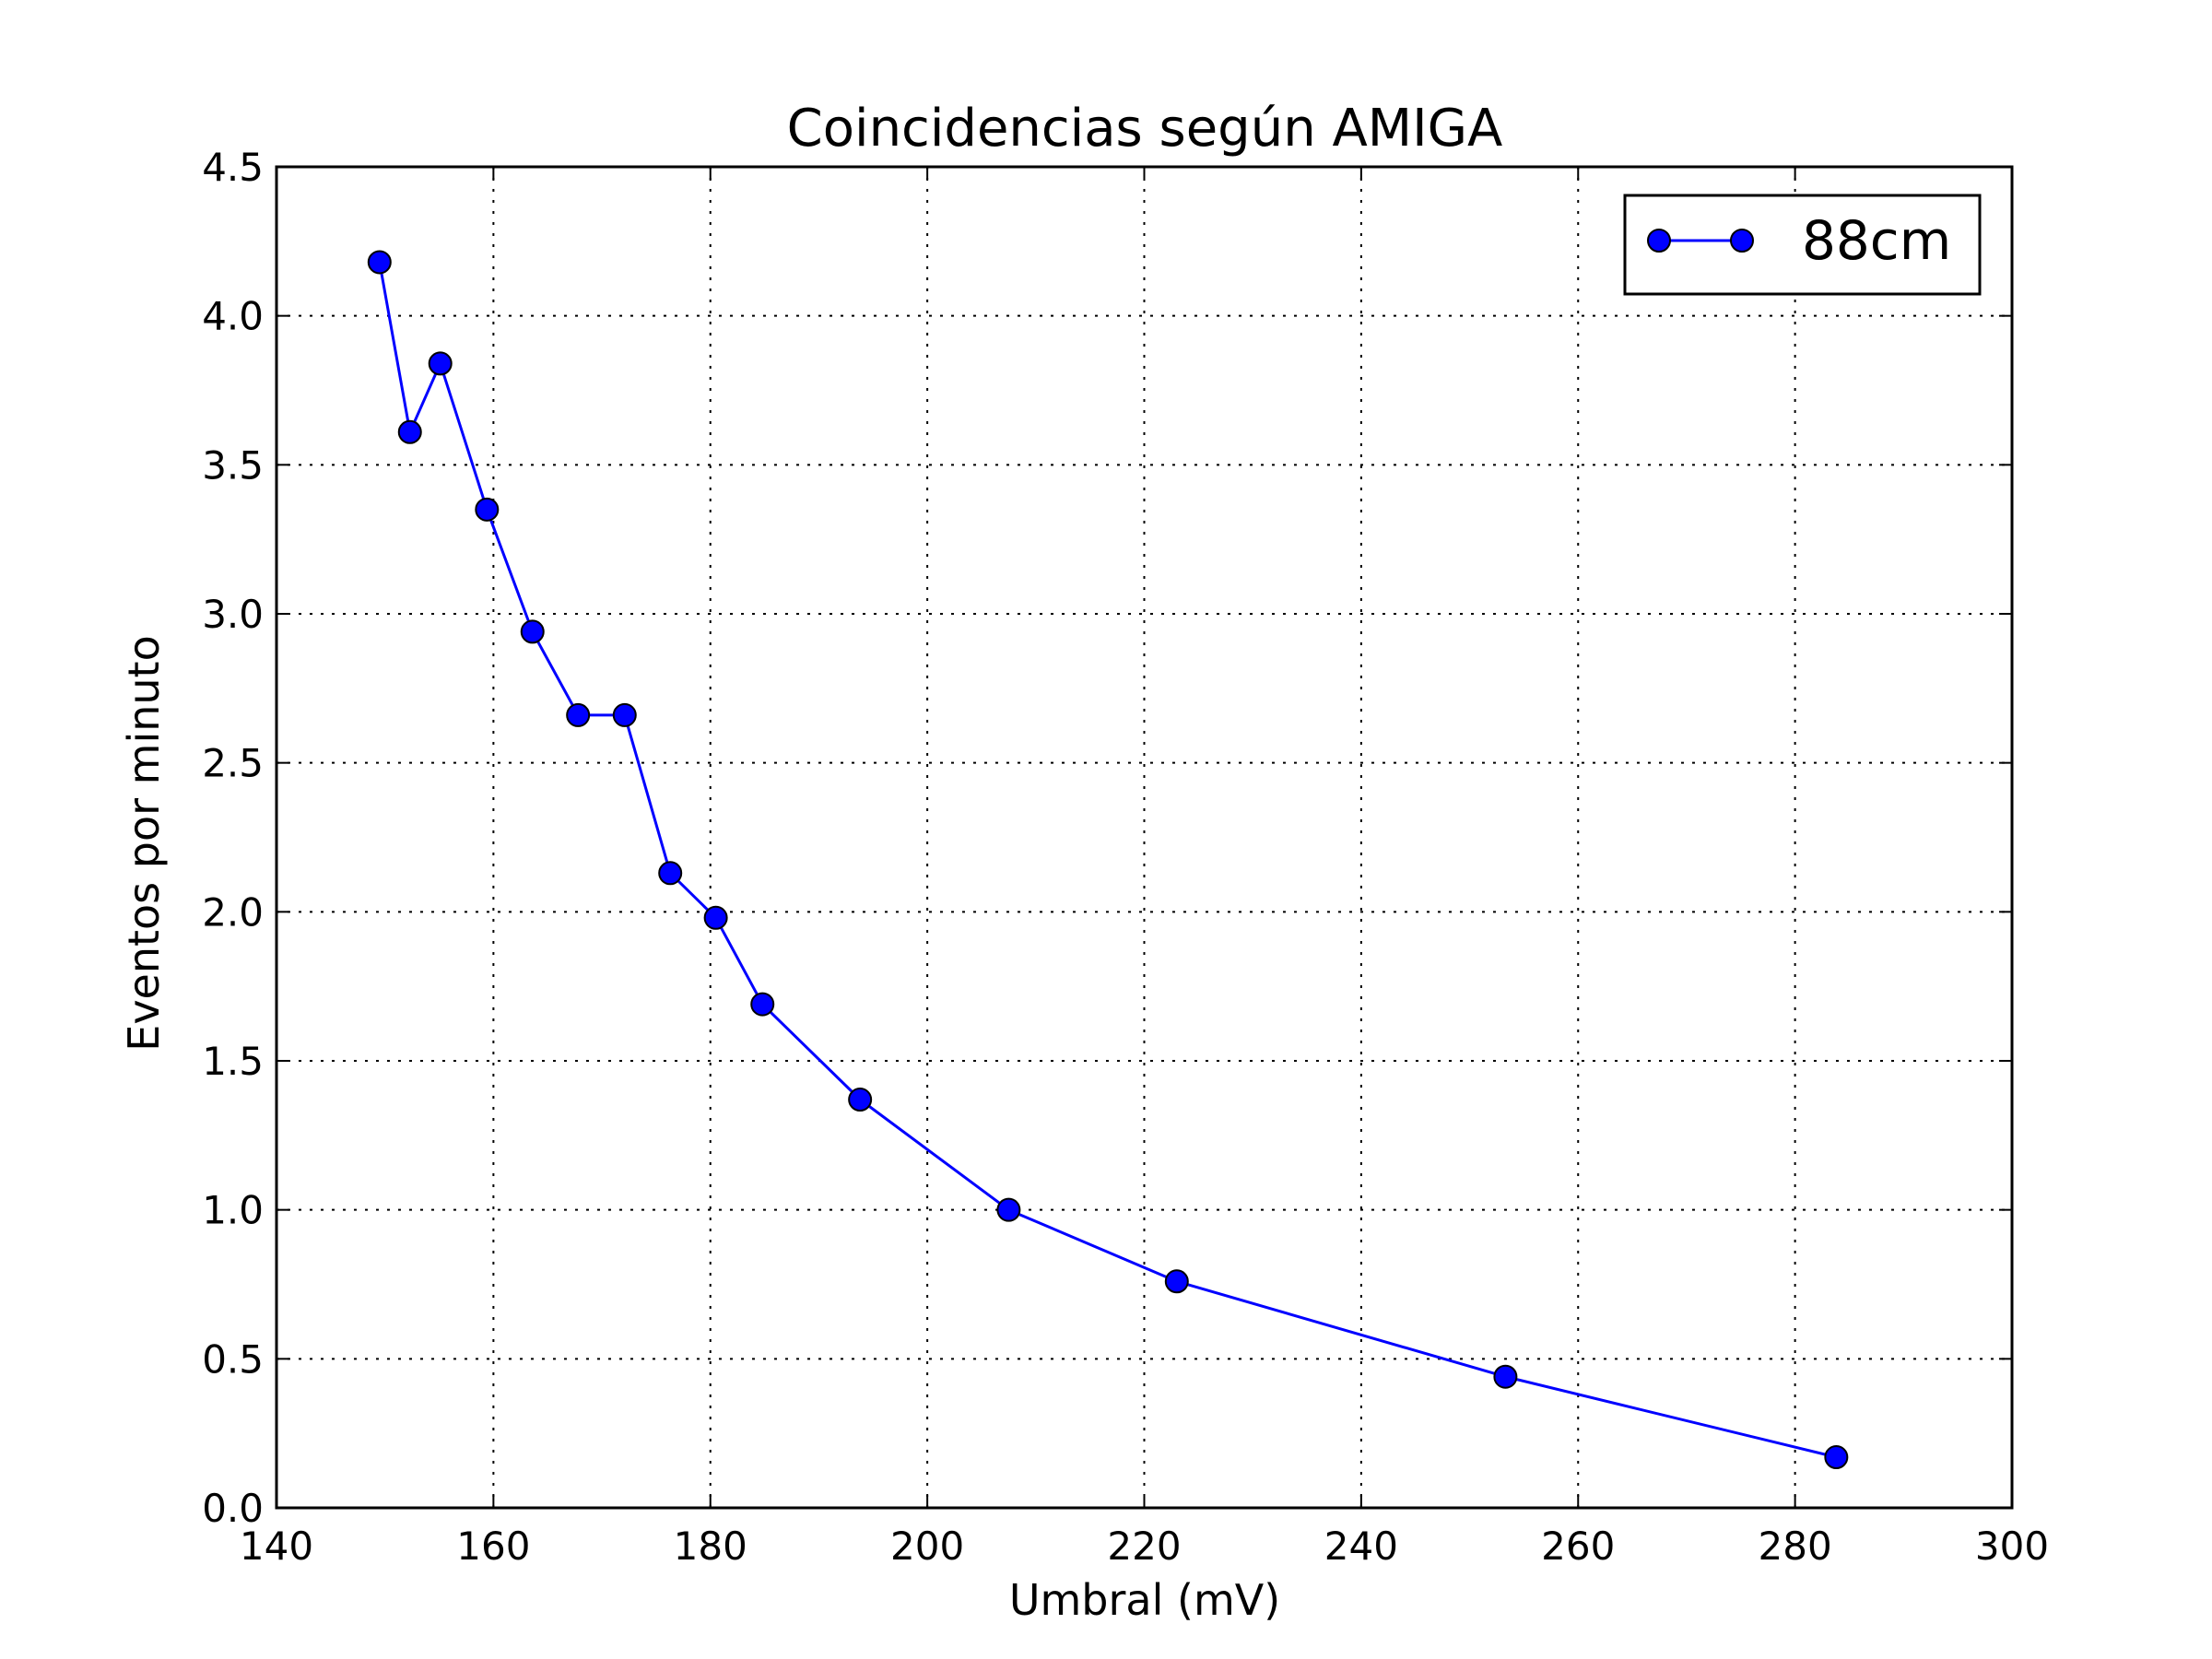  I want to click on y-tick-label: 2.5, so click(233, 763).